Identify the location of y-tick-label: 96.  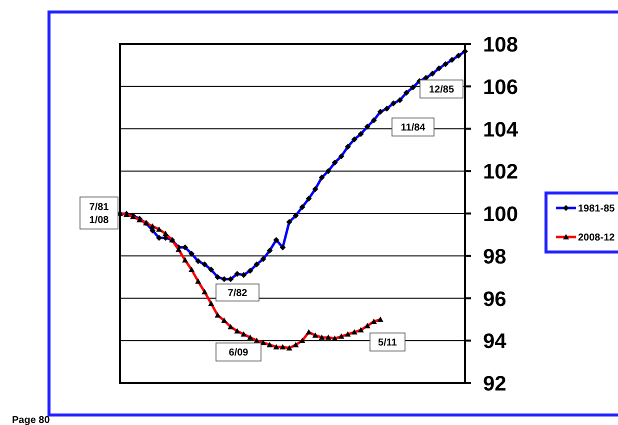
(494, 299).